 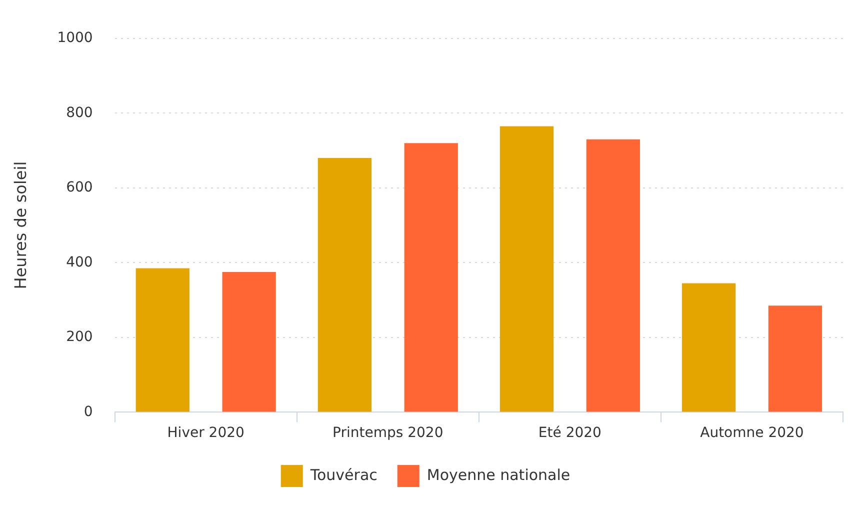 What do you see at coordinates (752, 433) in the screenshot?
I see `x-tick-label: Automne 2020` at bounding box center [752, 433].